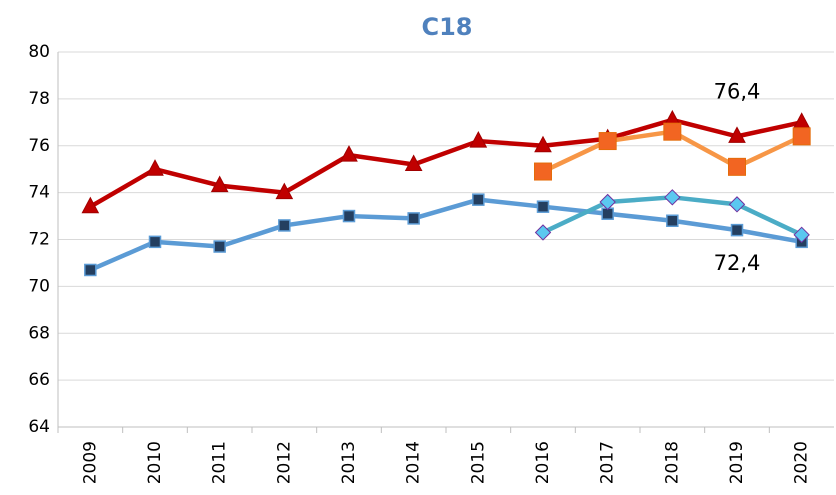 Image resolution: width=836 pixels, height=495 pixels. What do you see at coordinates (39, 286) in the screenshot?
I see `y-tick-label: 70` at bounding box center [39, 286].